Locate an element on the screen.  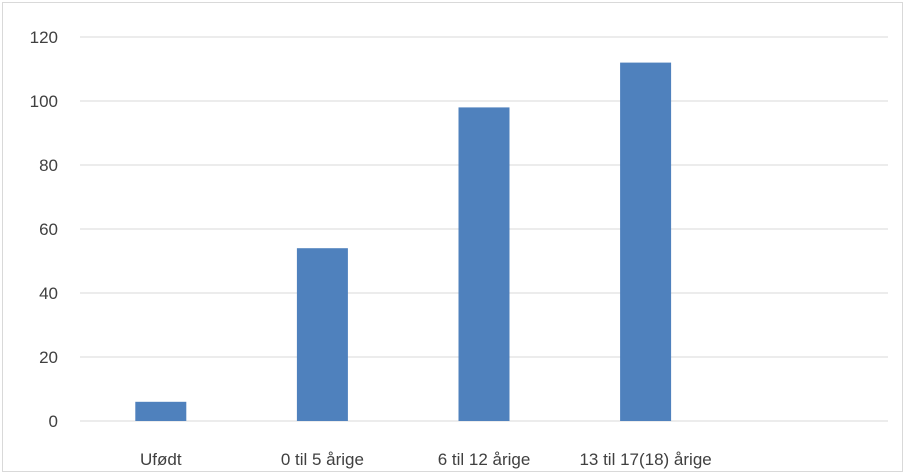
y-tick-label: 120 is located at coordinates (44, 37).